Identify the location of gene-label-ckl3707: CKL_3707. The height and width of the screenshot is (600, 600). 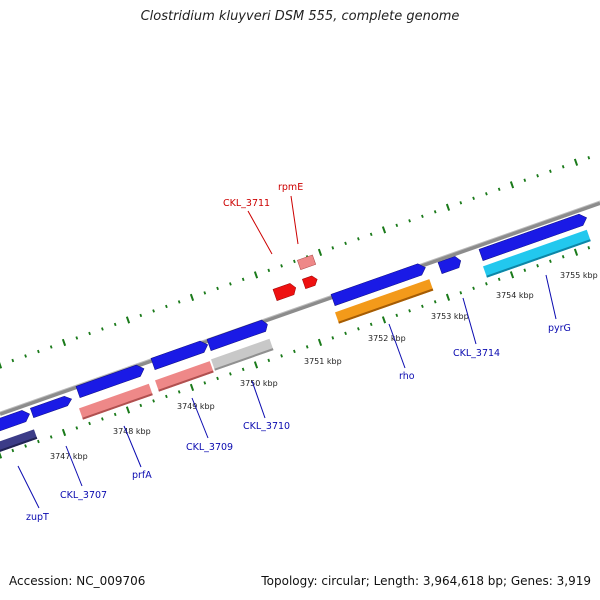
(83, 495).